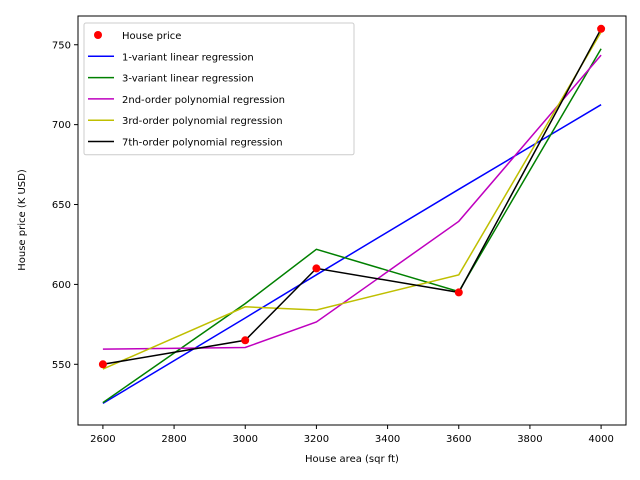 This screenshot has width=640, height=480. Describe the element at coordinates (202, 143) in the screenshot. I see `legend-label: 7th-order polynomial regression` at that location.